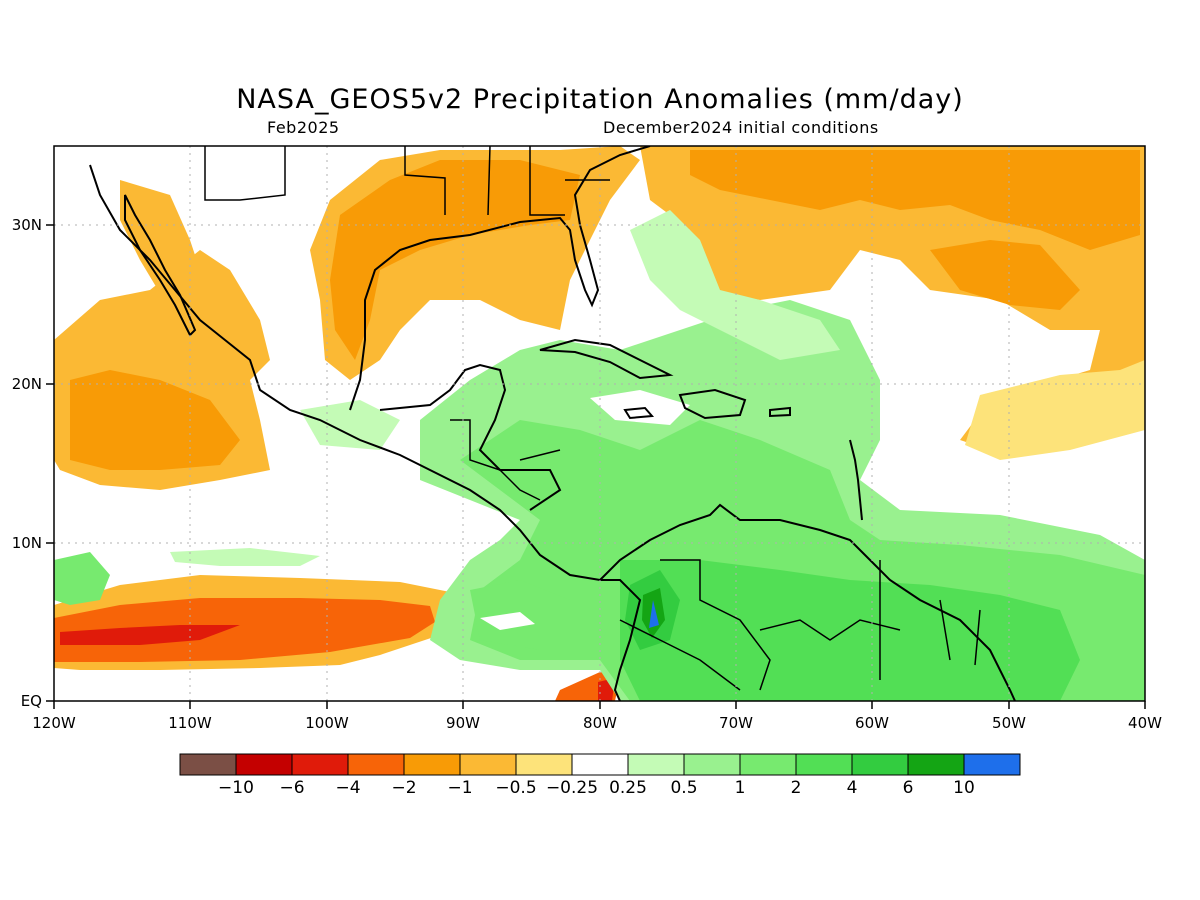  I want to click on central-america-borders, so click(505, 460).